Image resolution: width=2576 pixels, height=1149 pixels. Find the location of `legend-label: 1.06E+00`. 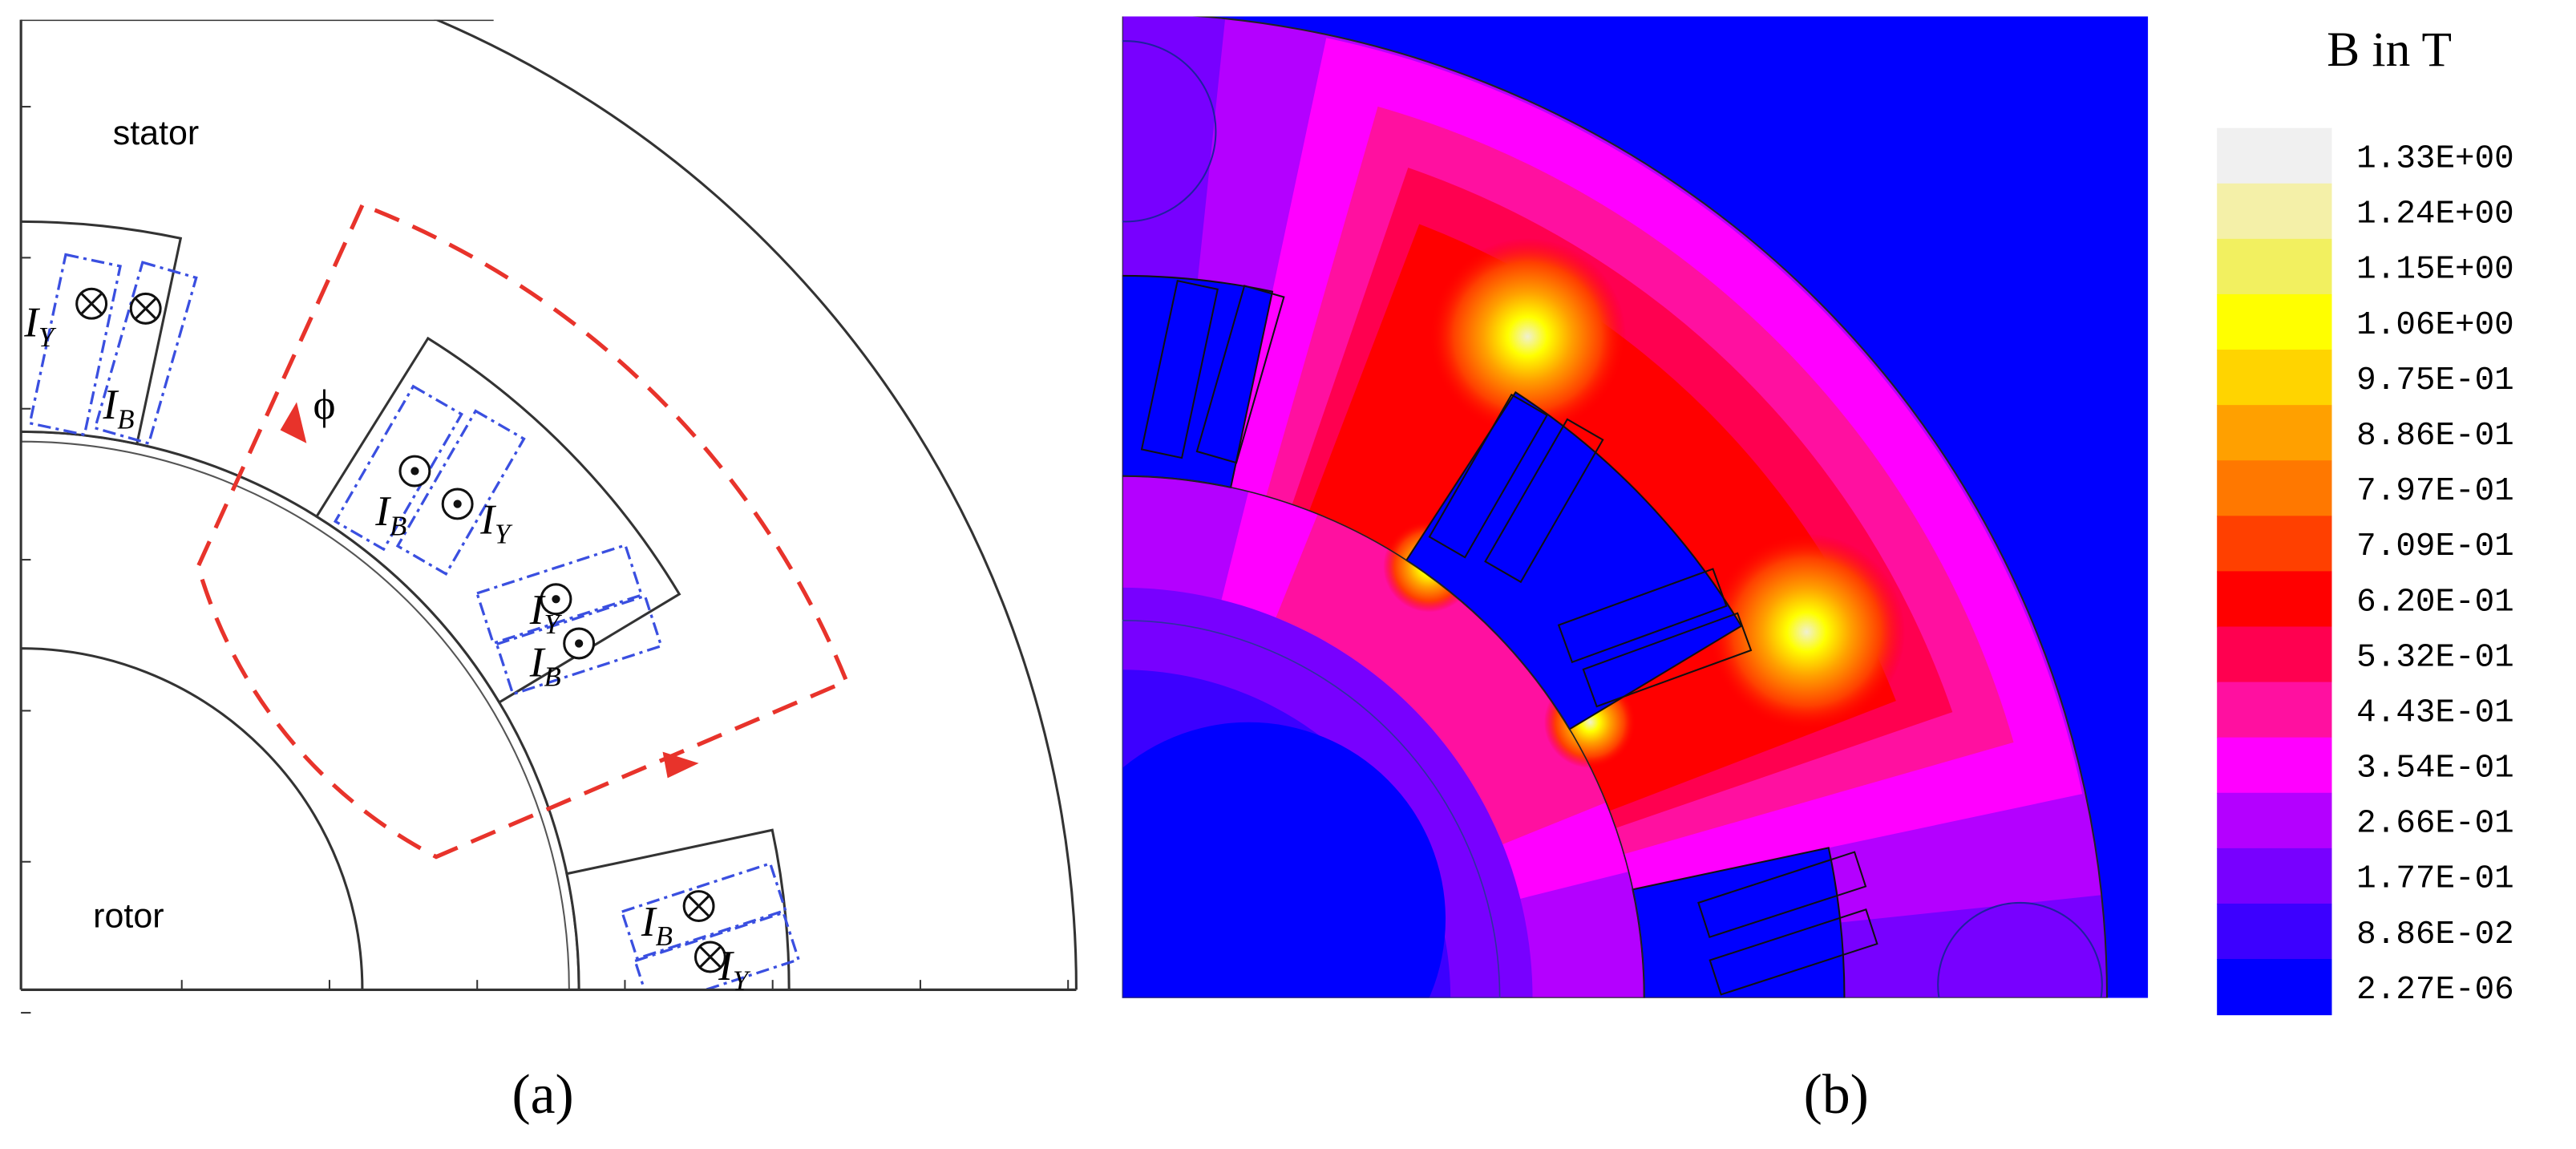

legend-label: 1.06E+00 is located at coordinates (2435, 325).